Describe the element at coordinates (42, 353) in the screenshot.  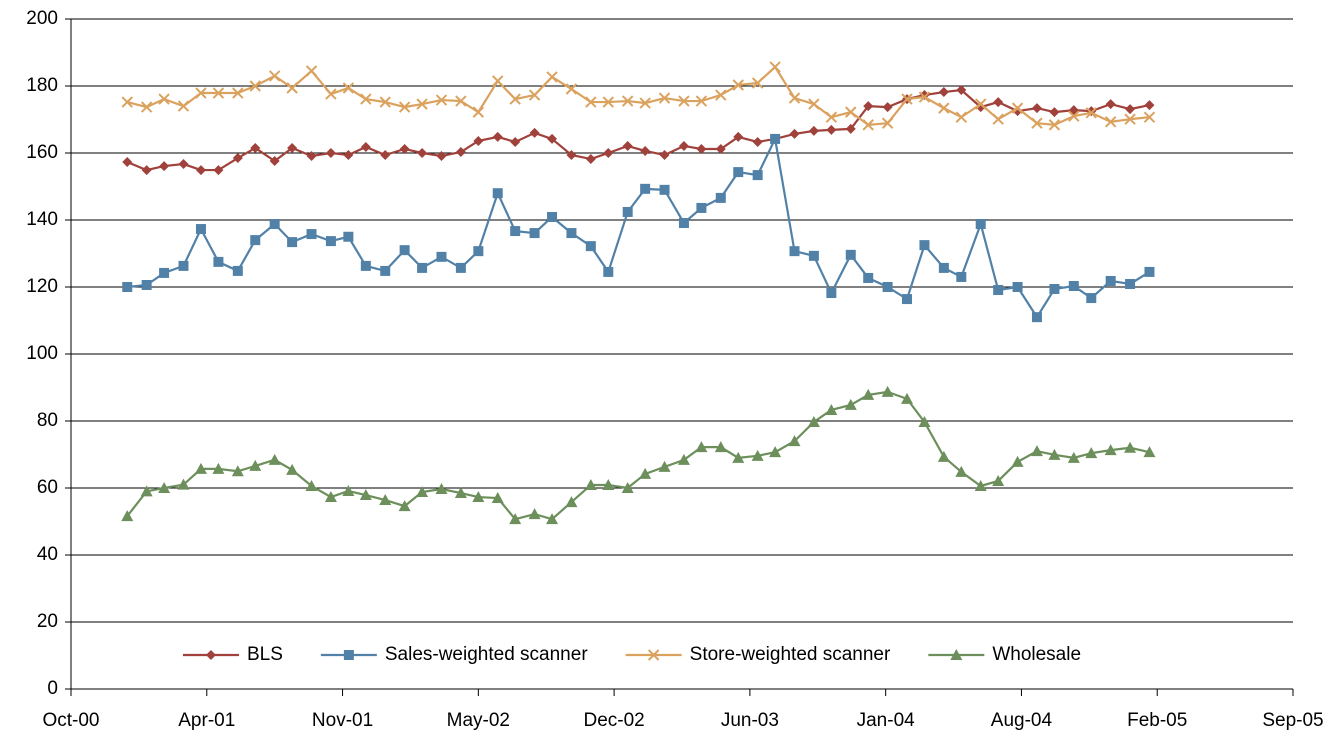
I see `y-tick-label: 100` at that location.